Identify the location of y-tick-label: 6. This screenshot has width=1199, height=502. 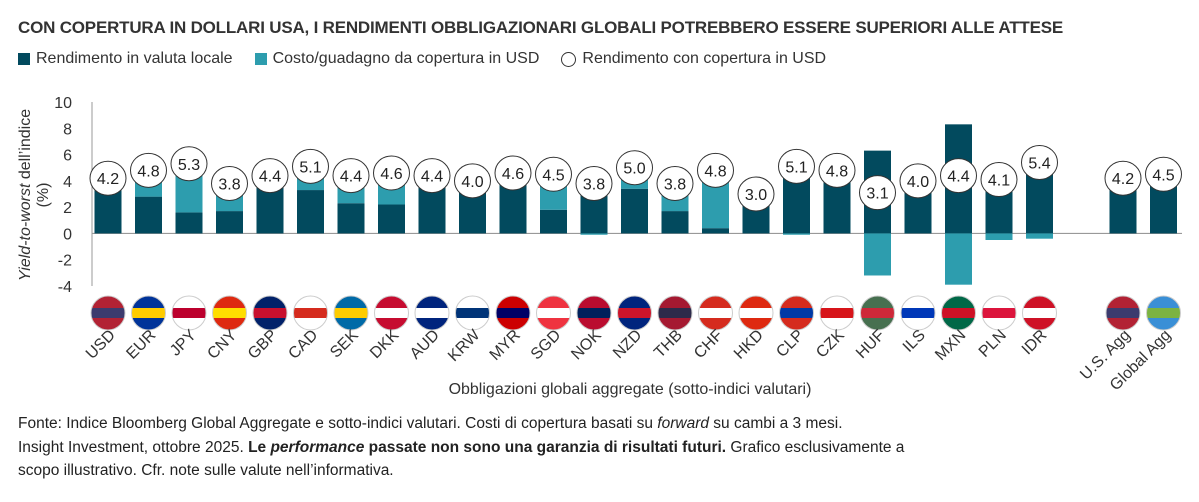
(67, 156).